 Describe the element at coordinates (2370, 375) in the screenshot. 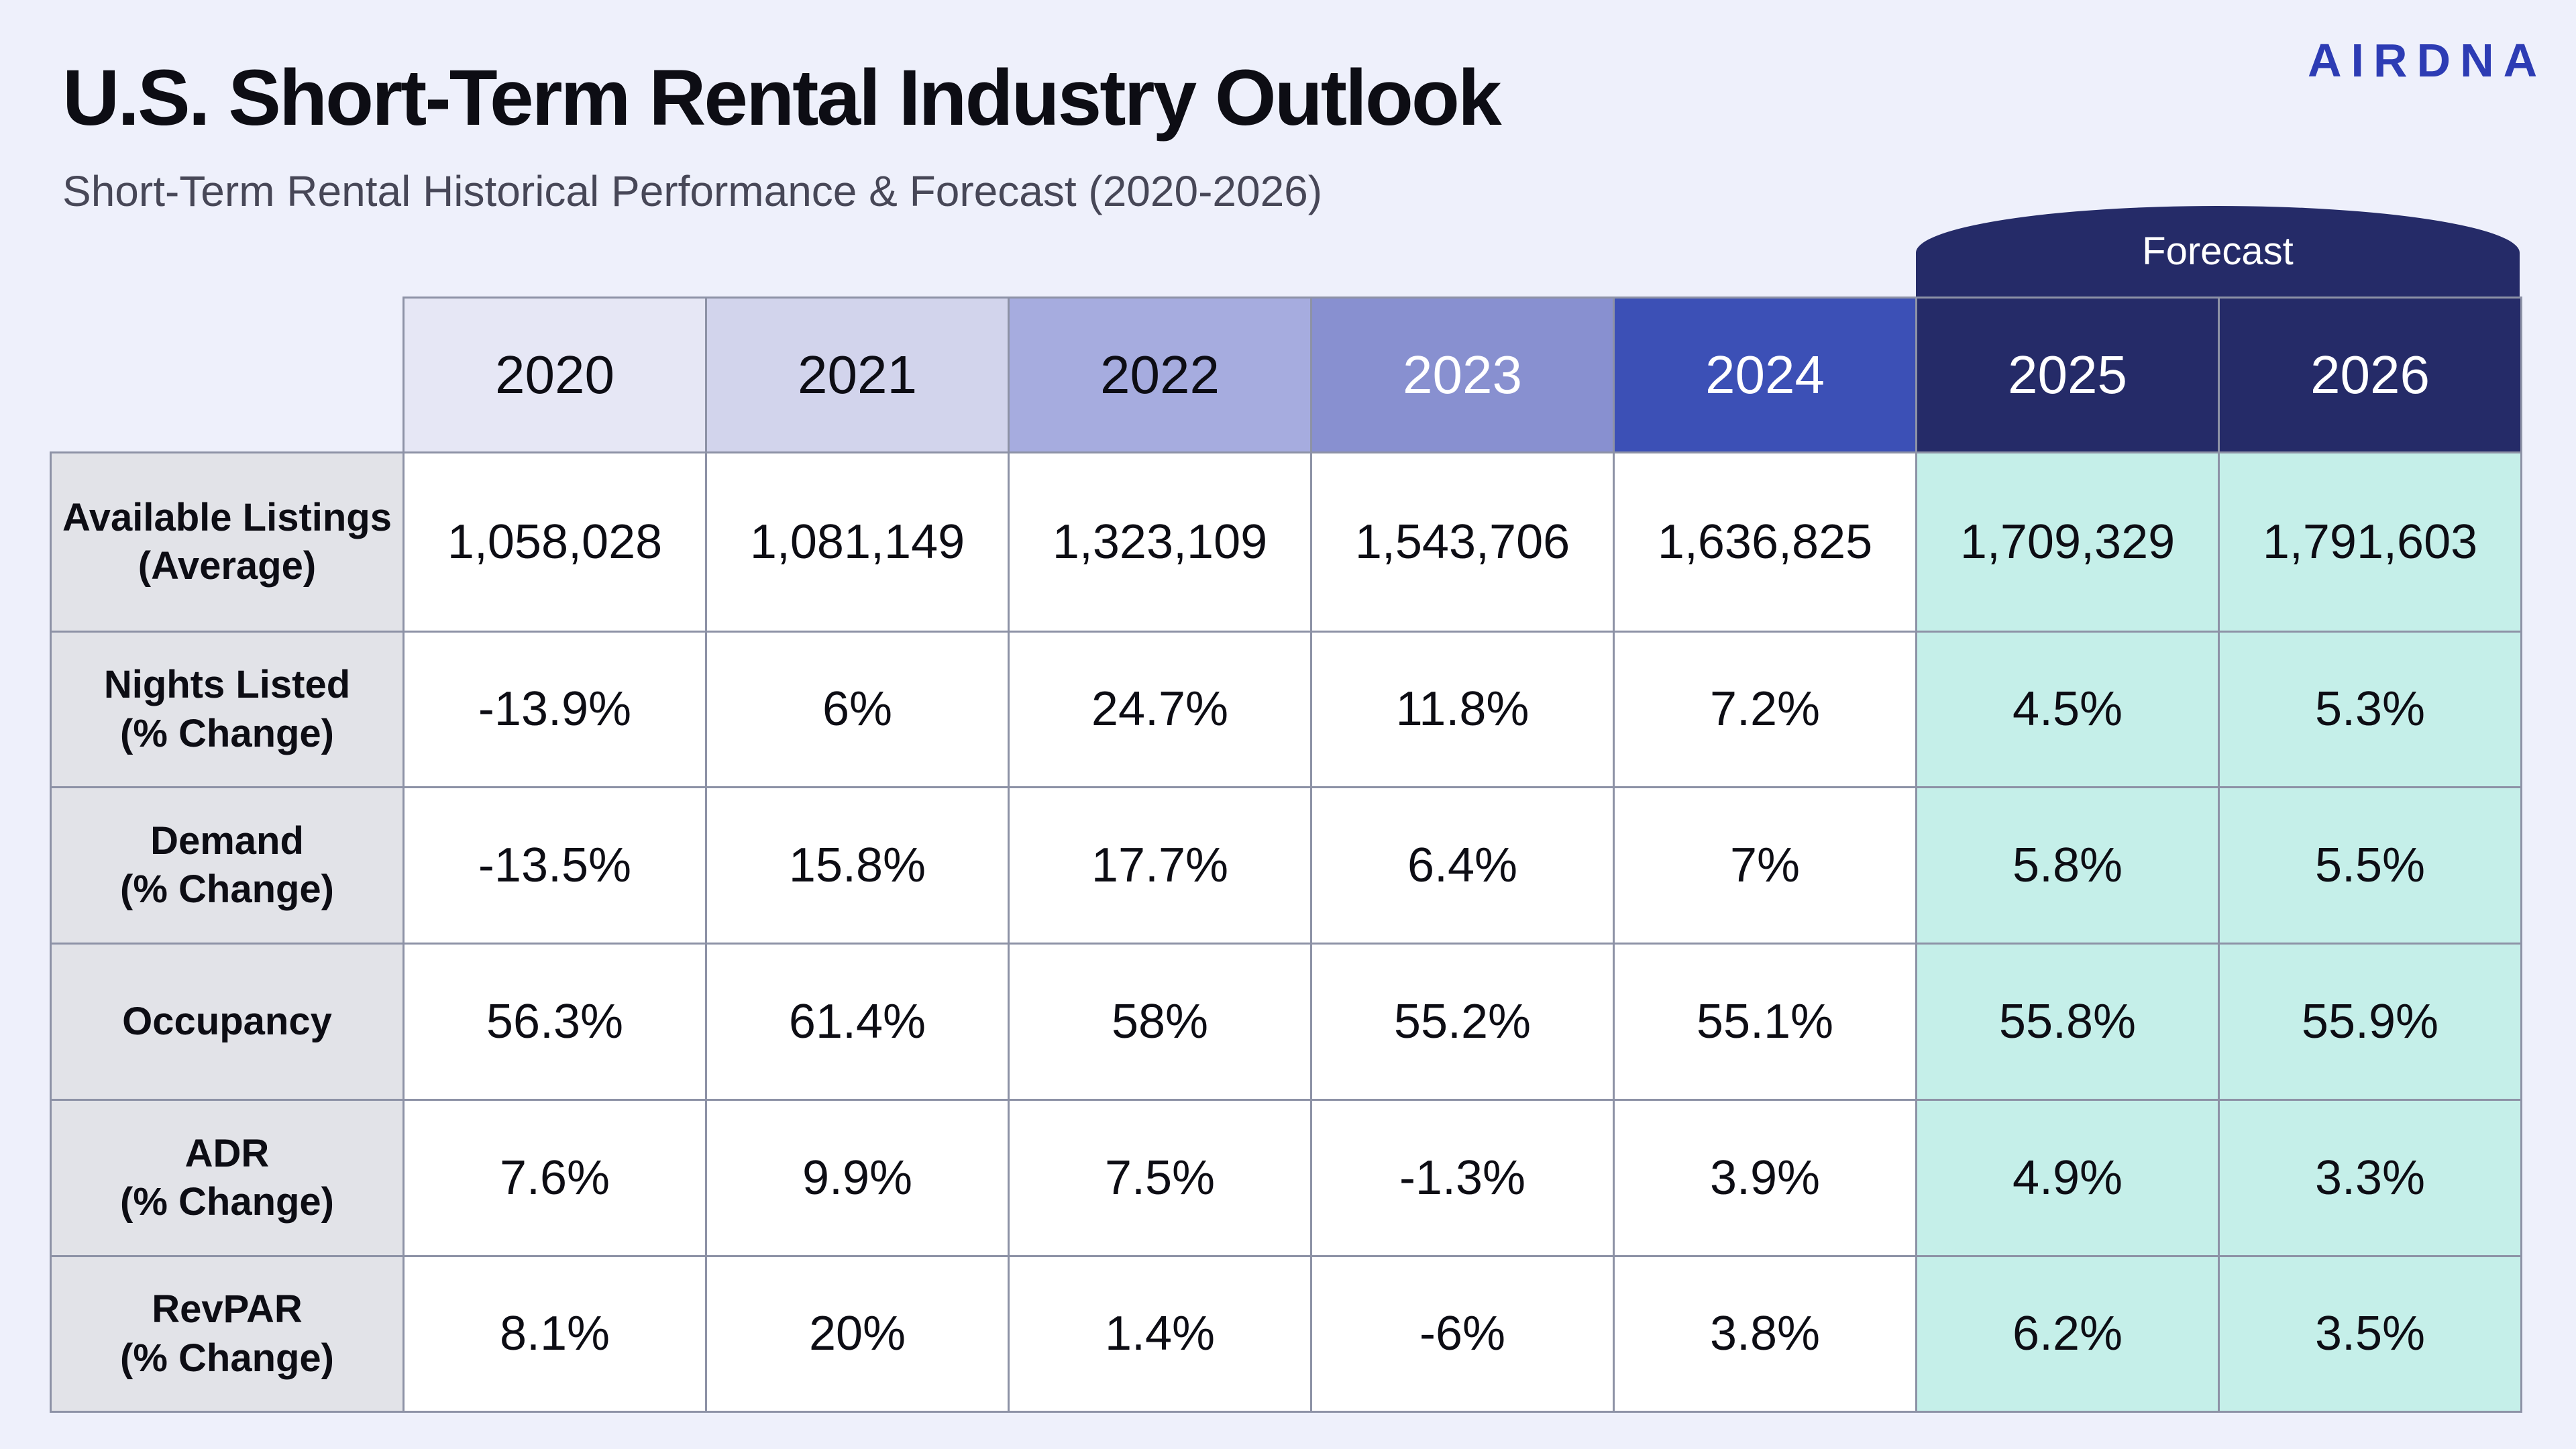

I see `year-header-2026: 2026` at that location.